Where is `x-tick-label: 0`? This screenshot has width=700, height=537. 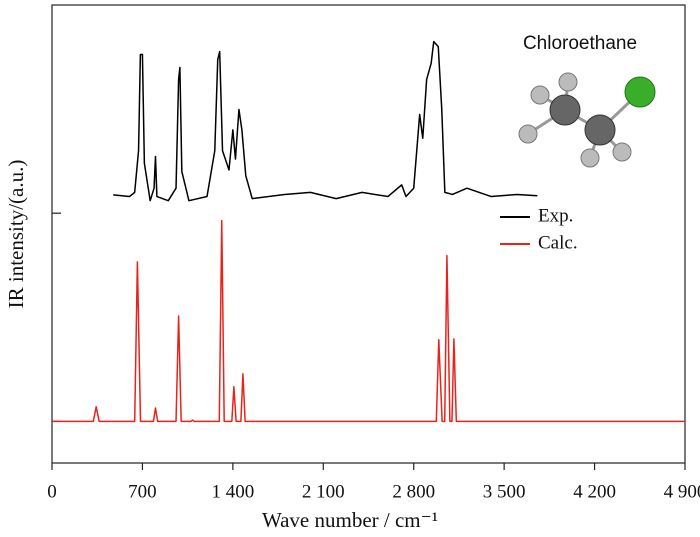
x-tick-label: 0 is located at coordinates (52, 491).